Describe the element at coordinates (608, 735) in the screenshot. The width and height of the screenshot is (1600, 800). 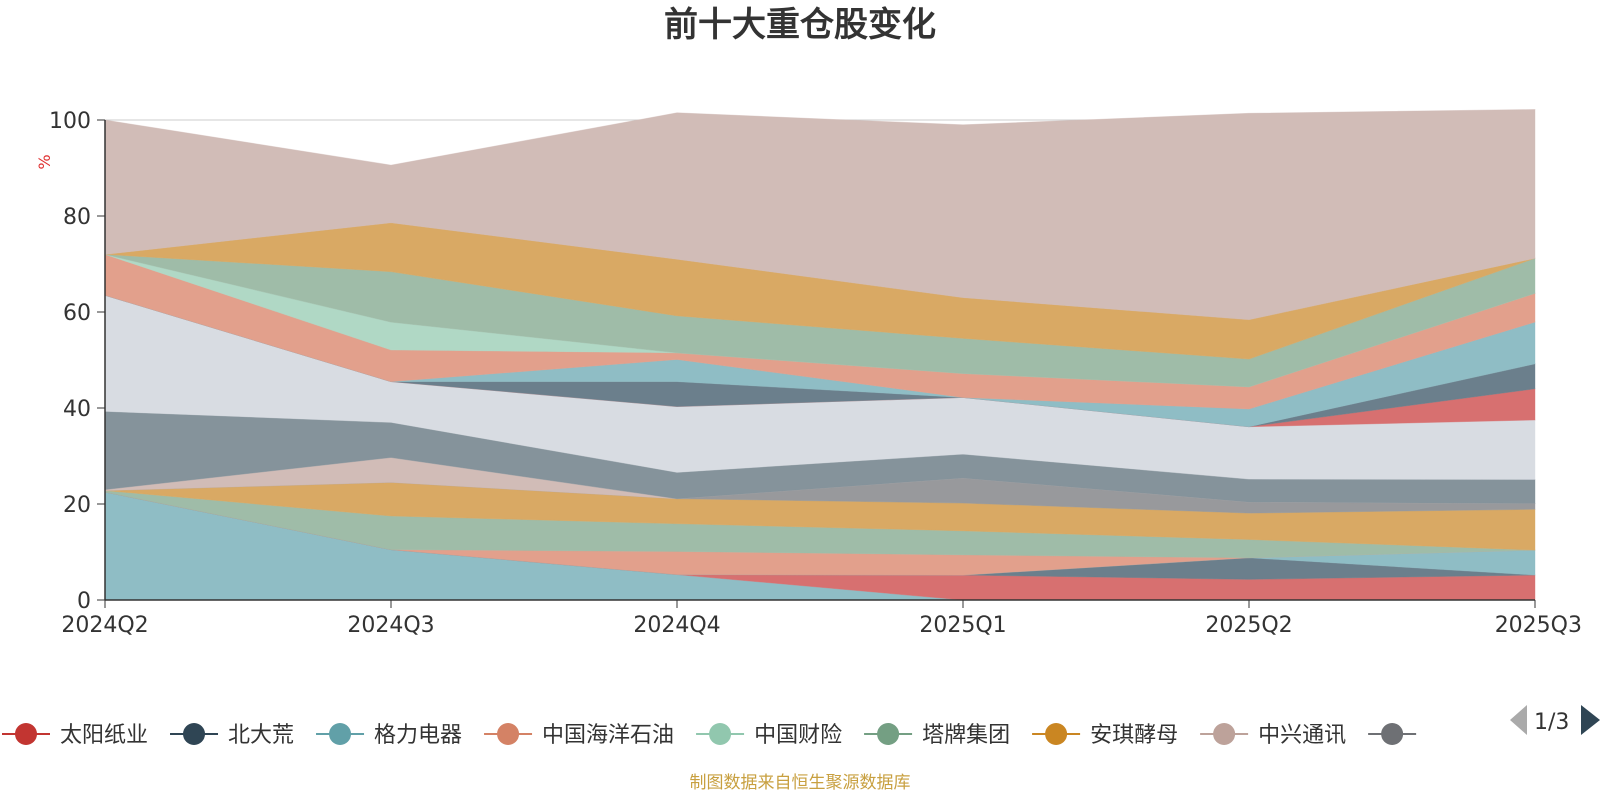
I see `legend-label: 中国海洋石油` at that location.